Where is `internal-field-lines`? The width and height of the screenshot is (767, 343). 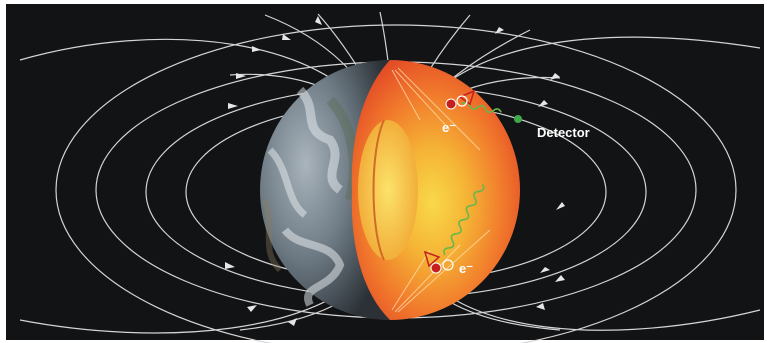
internal-field-lines is located at coordinates (441, 190).